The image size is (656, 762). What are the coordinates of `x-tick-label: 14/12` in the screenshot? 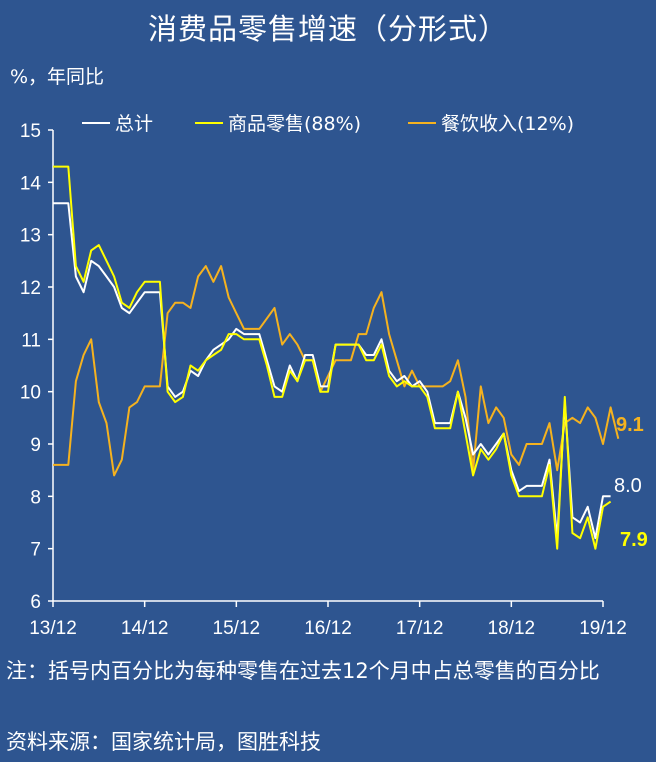 It's located at (145, 628).